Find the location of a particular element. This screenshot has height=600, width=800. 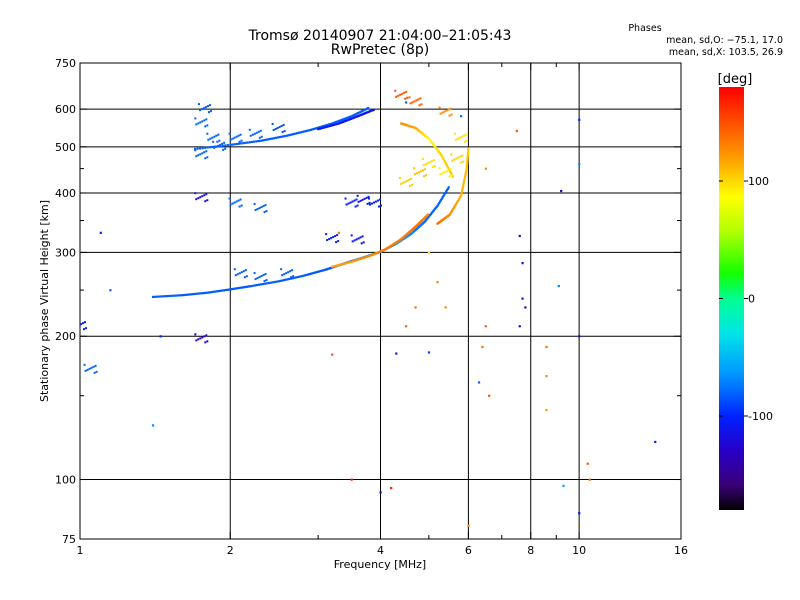

chart-title: Tromsø 20140907 21:04:00–21:05:43 is located at coordinates (380, 36).